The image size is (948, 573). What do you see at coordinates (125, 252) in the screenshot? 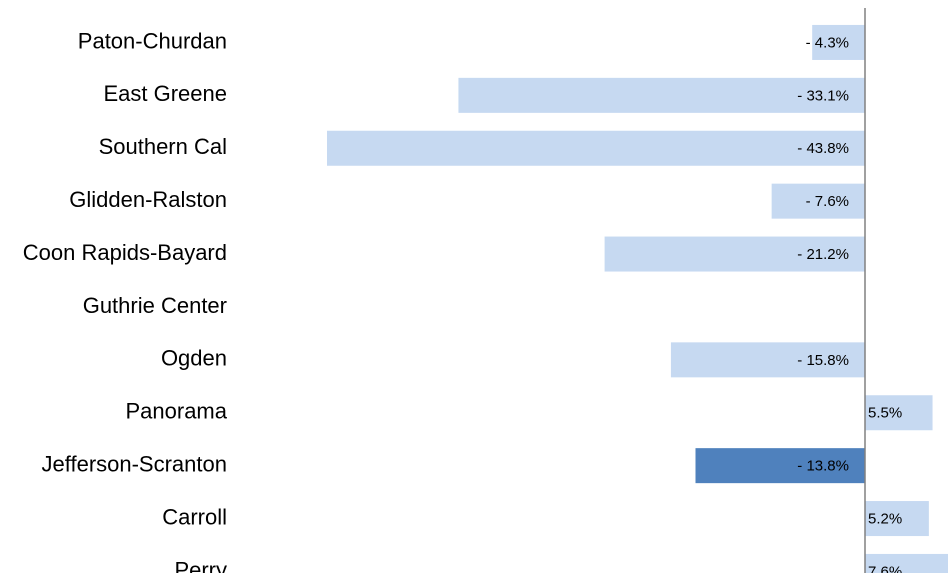
I see `category-label: Coon Rapids-Bayard` at bounding box center [125, 252].